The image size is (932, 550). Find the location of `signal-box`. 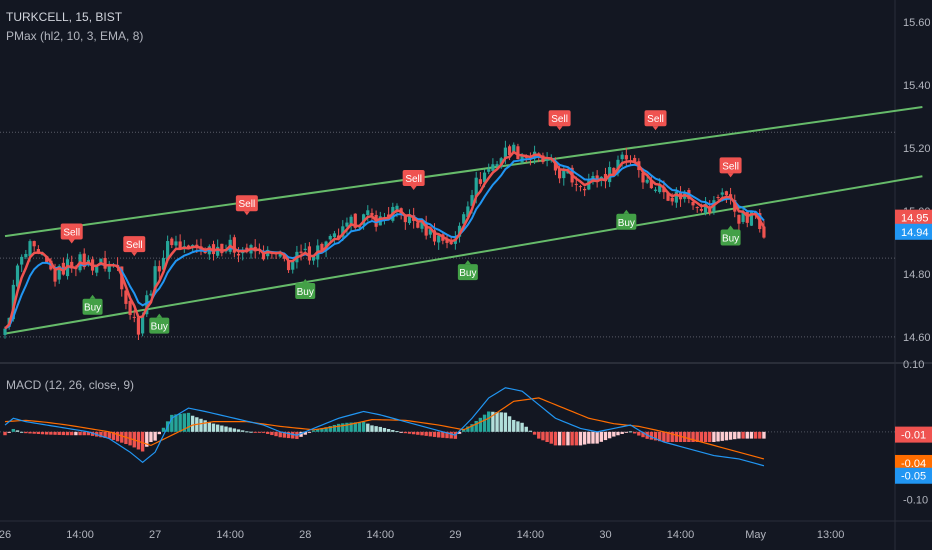

signal-box is located at coordinates (626, 221).